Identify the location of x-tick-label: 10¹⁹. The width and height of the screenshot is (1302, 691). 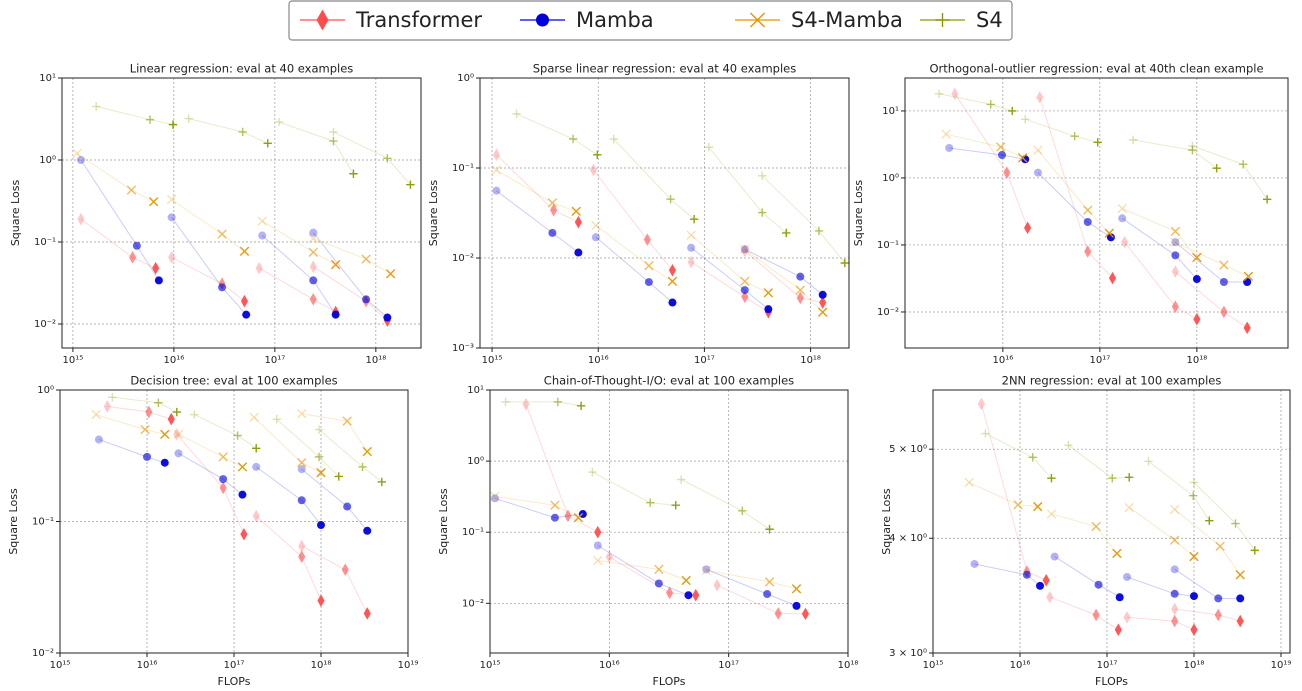
(408, 665).